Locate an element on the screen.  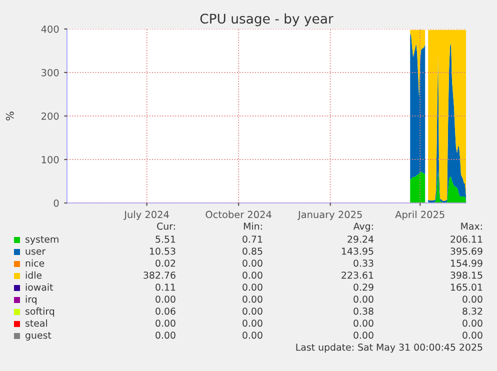
y-tick-label: 200 is located at coordinates (50, 116).